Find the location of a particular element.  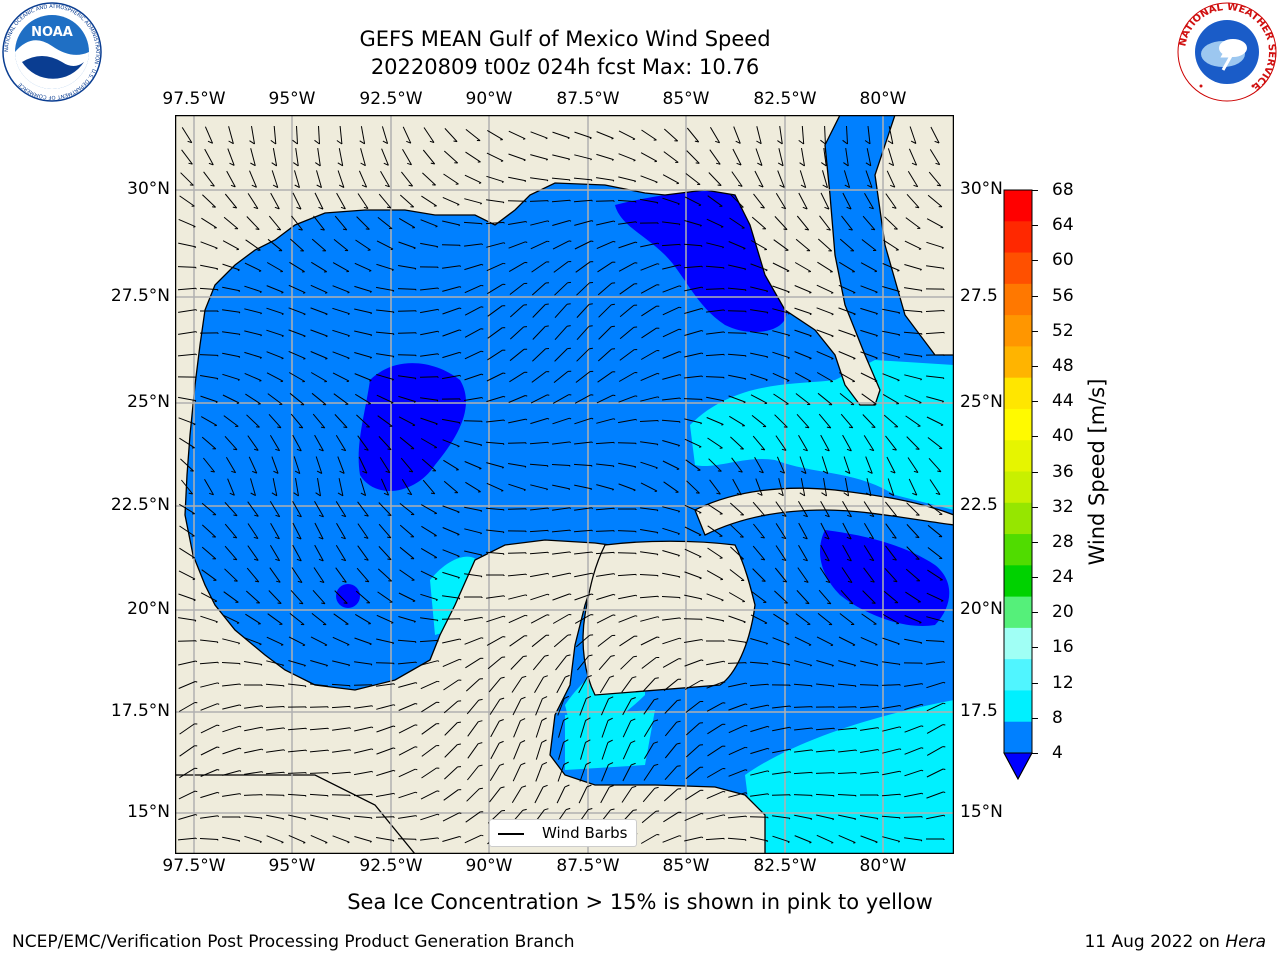

lat-label-right: 27.5 is located at coordinates (979, 296).